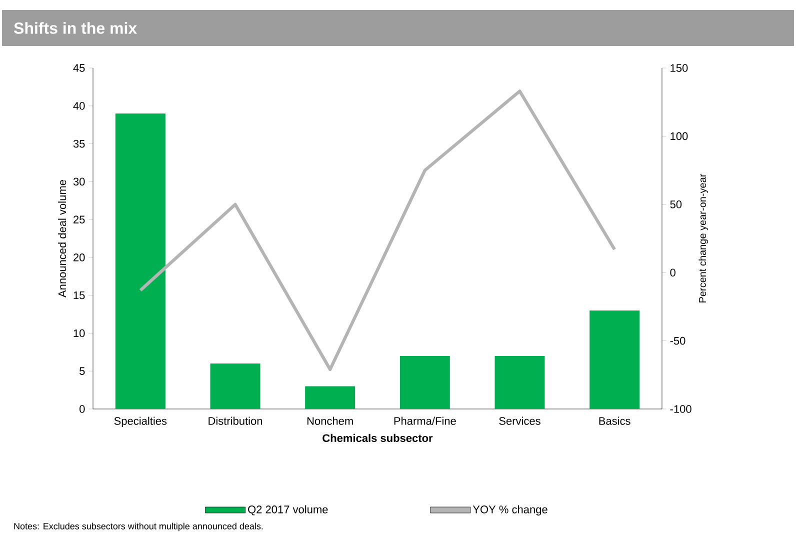  I want to click on y-tick-label: 45, so click(79, 68).